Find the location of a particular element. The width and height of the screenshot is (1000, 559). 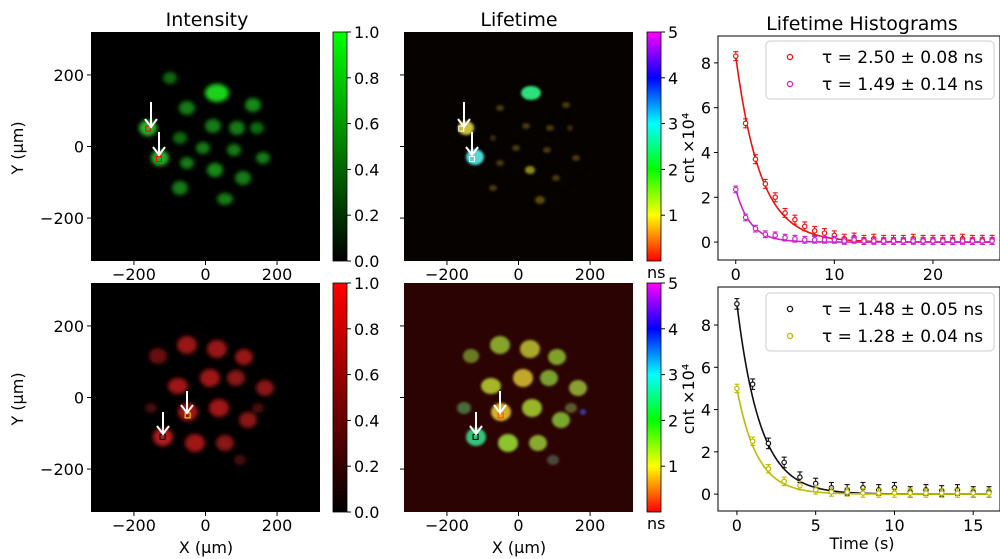

x-tick-label: 200 is located at coordinates (590, 274).